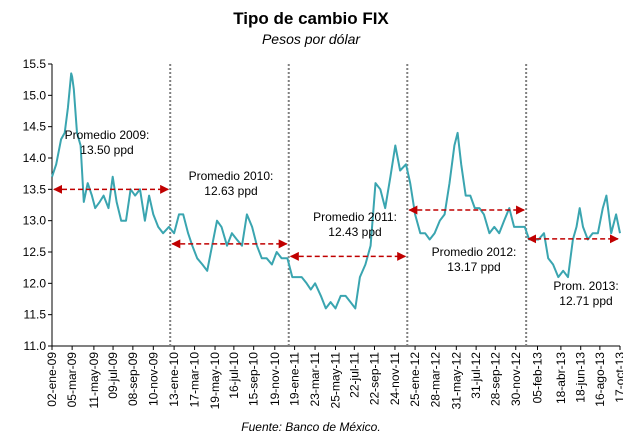  I want to click on y-tick-label: 12.5, so click(35, 252).